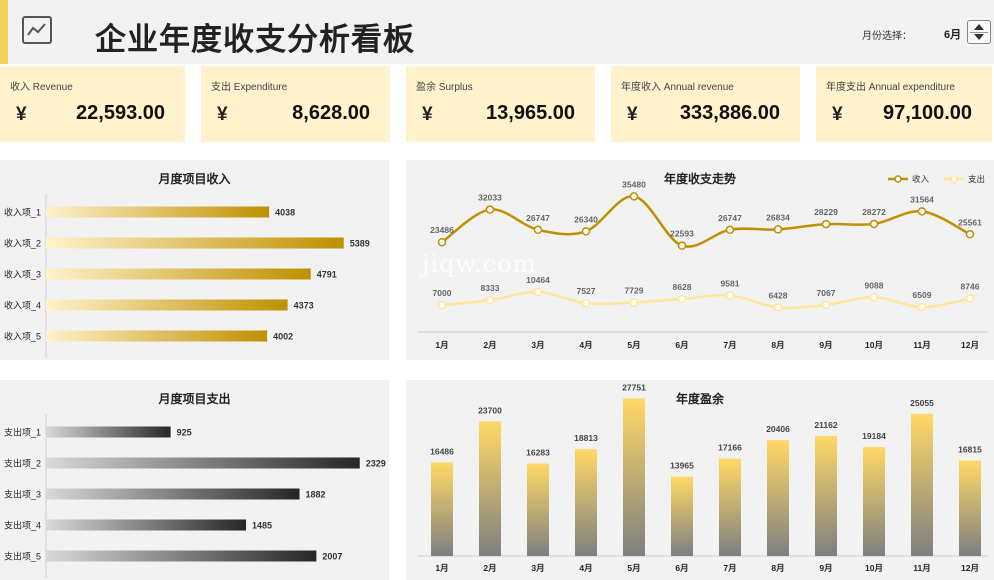  I want to click on kpi-label: 年度收入 Annual revenue, so click(677, 87).